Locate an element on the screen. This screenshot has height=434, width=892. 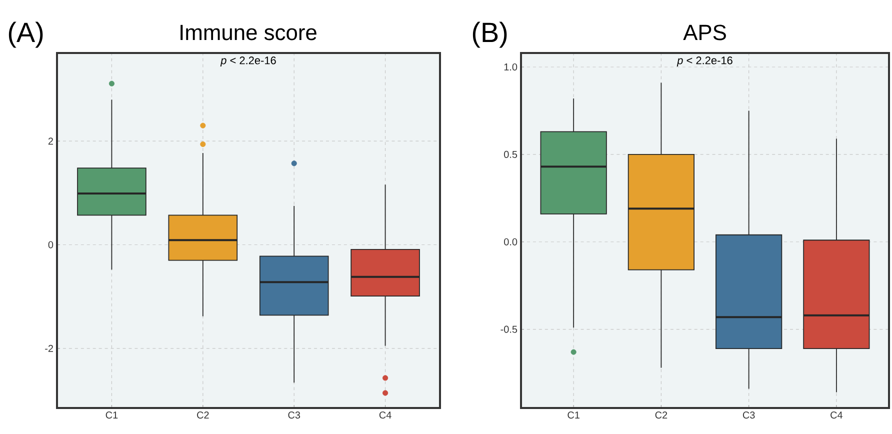
chart-title: APS is located at coordinates (704, 32).